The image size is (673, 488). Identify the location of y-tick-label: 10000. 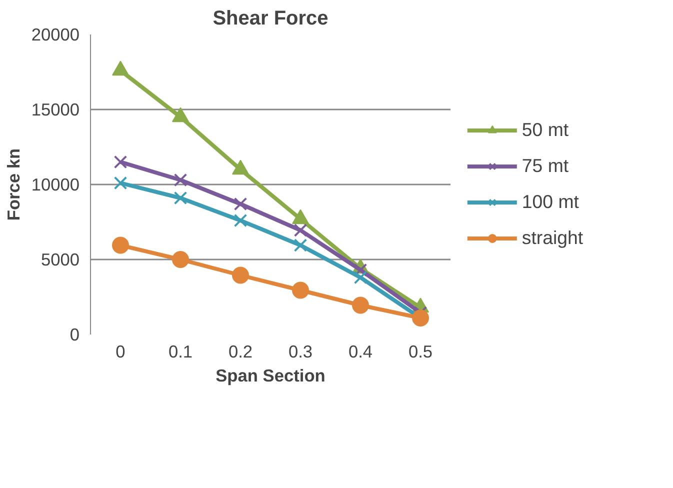
(55, 184).